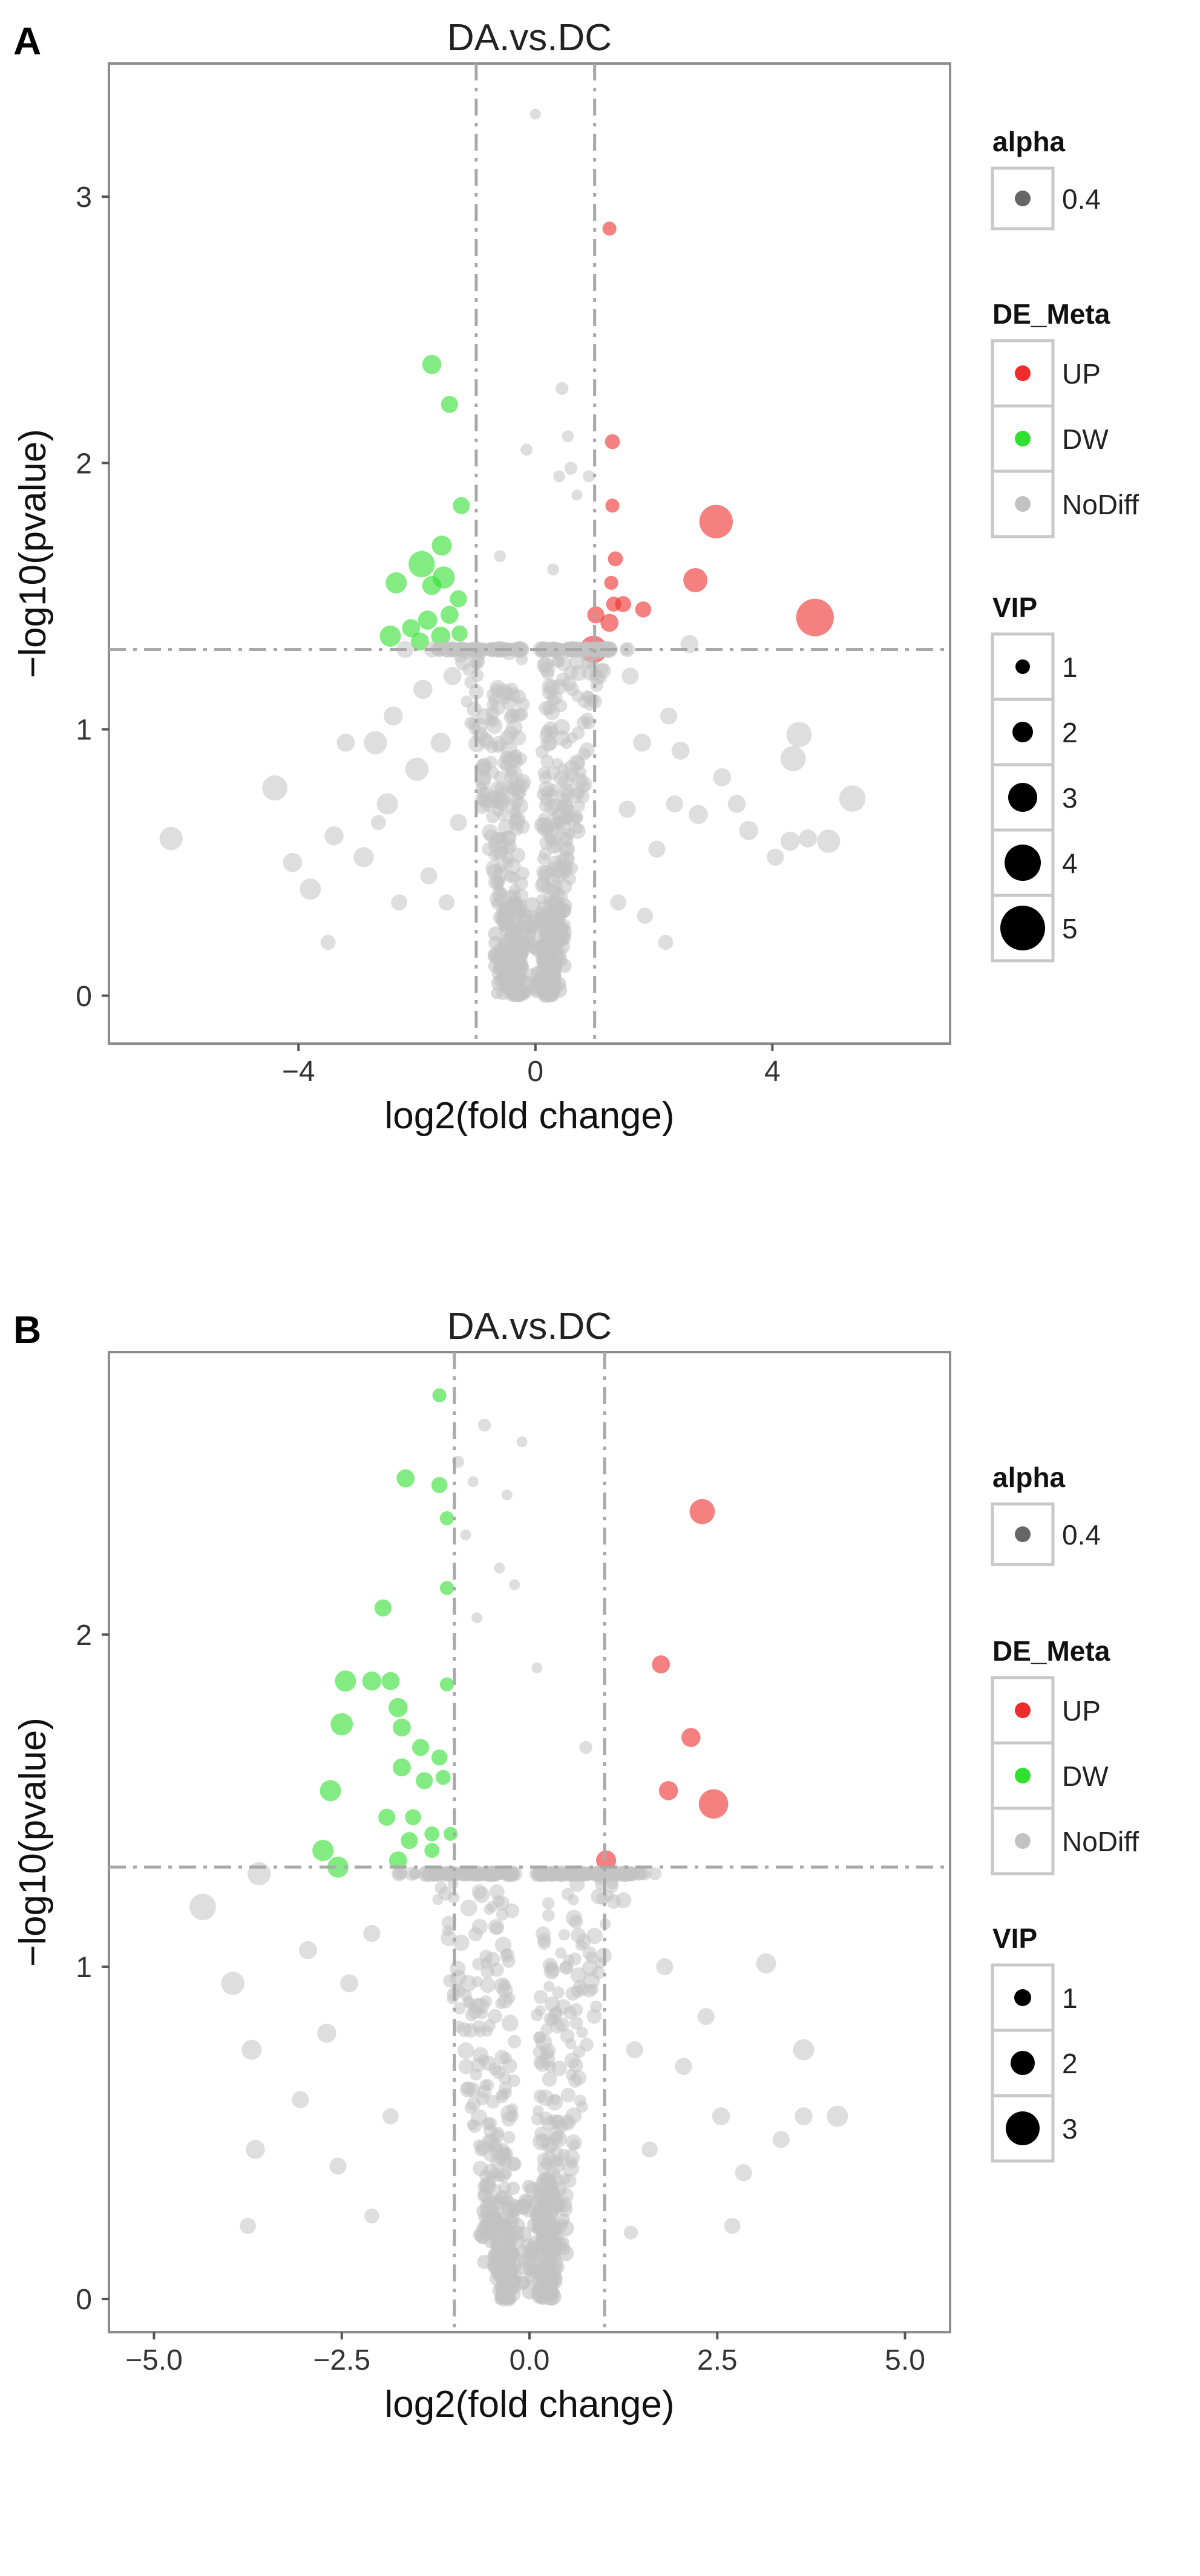  I want to click on legend-up-swatch, so click(1023, 373).